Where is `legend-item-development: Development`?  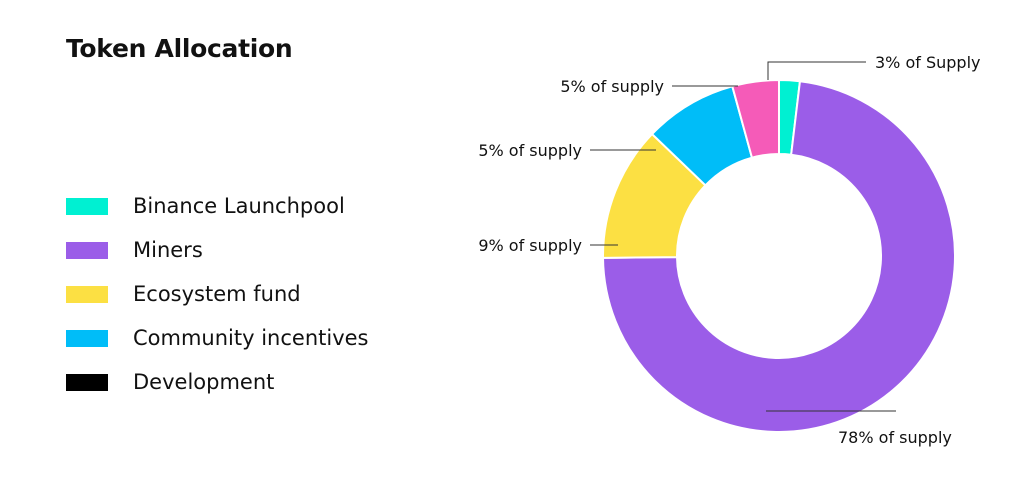
legend-item-development: Development is located at coordinates (217, 382).